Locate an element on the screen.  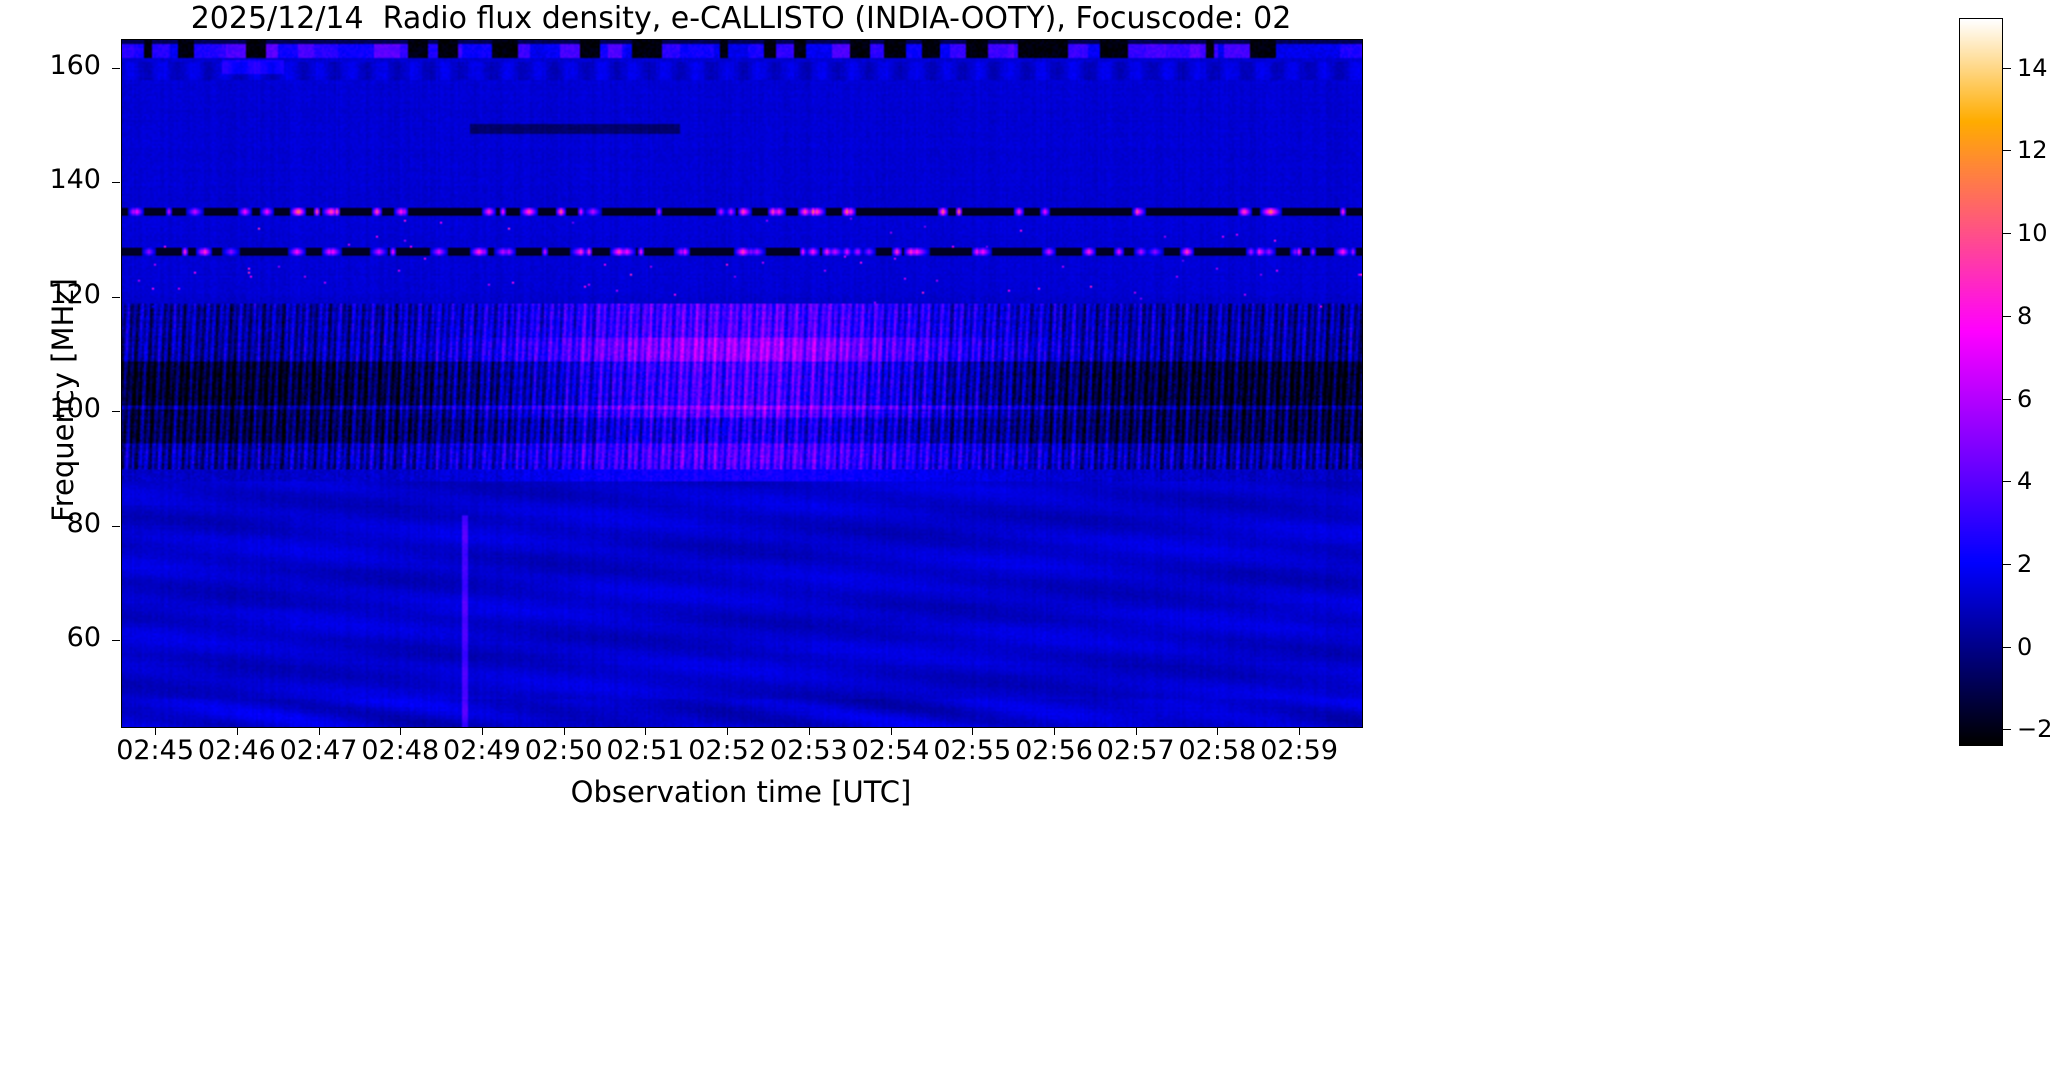
y-axis-tick-label: 120 is located at coordinates (75, 294).